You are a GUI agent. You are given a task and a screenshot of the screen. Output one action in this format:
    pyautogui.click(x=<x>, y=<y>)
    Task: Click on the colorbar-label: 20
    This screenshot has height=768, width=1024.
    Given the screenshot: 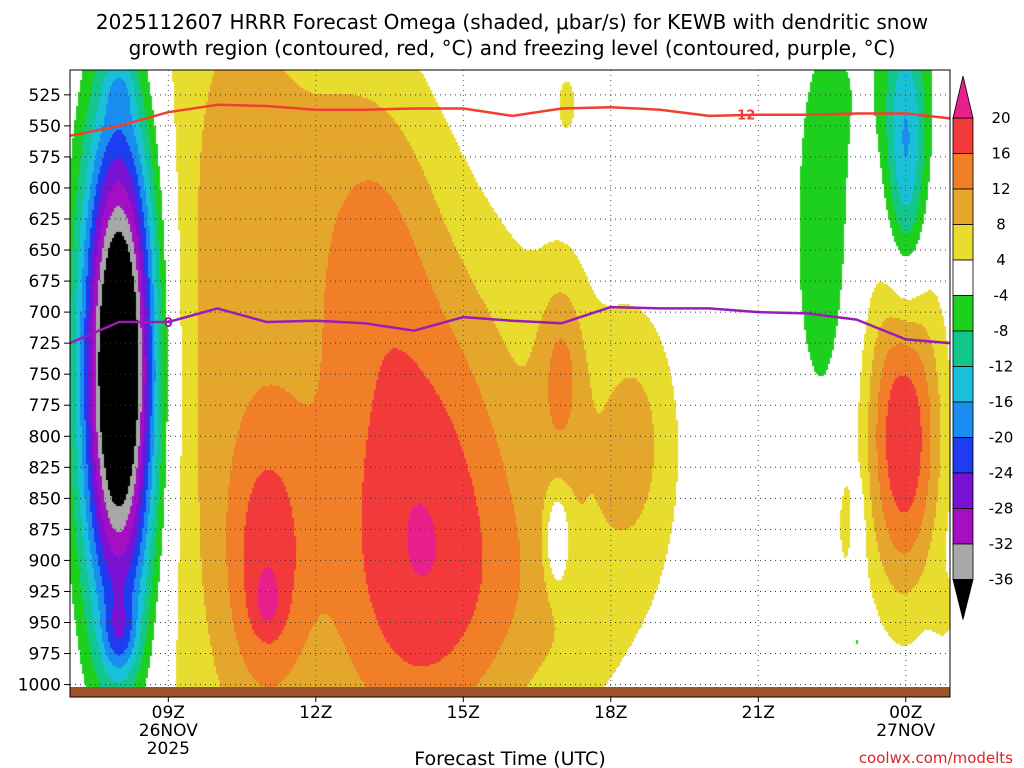 What is the action you would take?
    pyautogui.click(x=1000, y=118)
    